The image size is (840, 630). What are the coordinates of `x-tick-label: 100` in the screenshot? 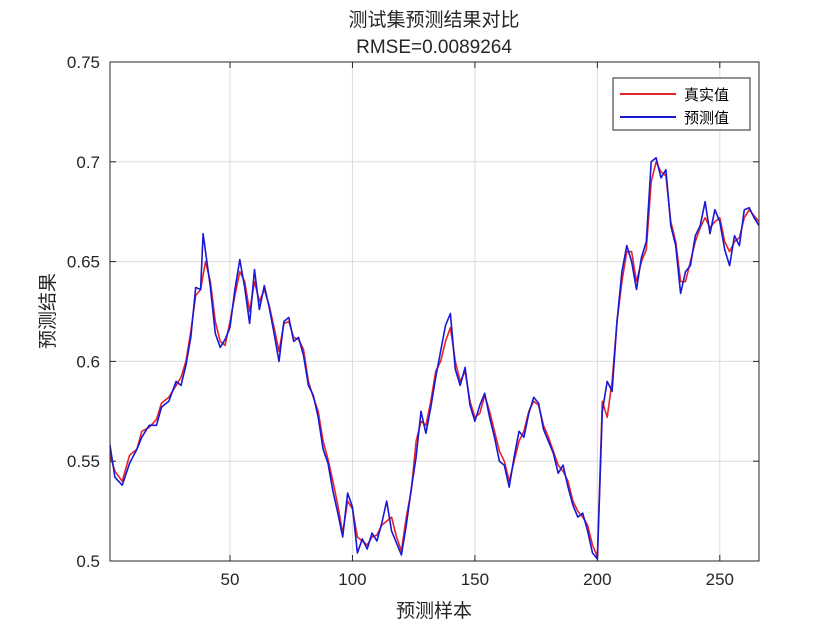 It's located at (352, 579).